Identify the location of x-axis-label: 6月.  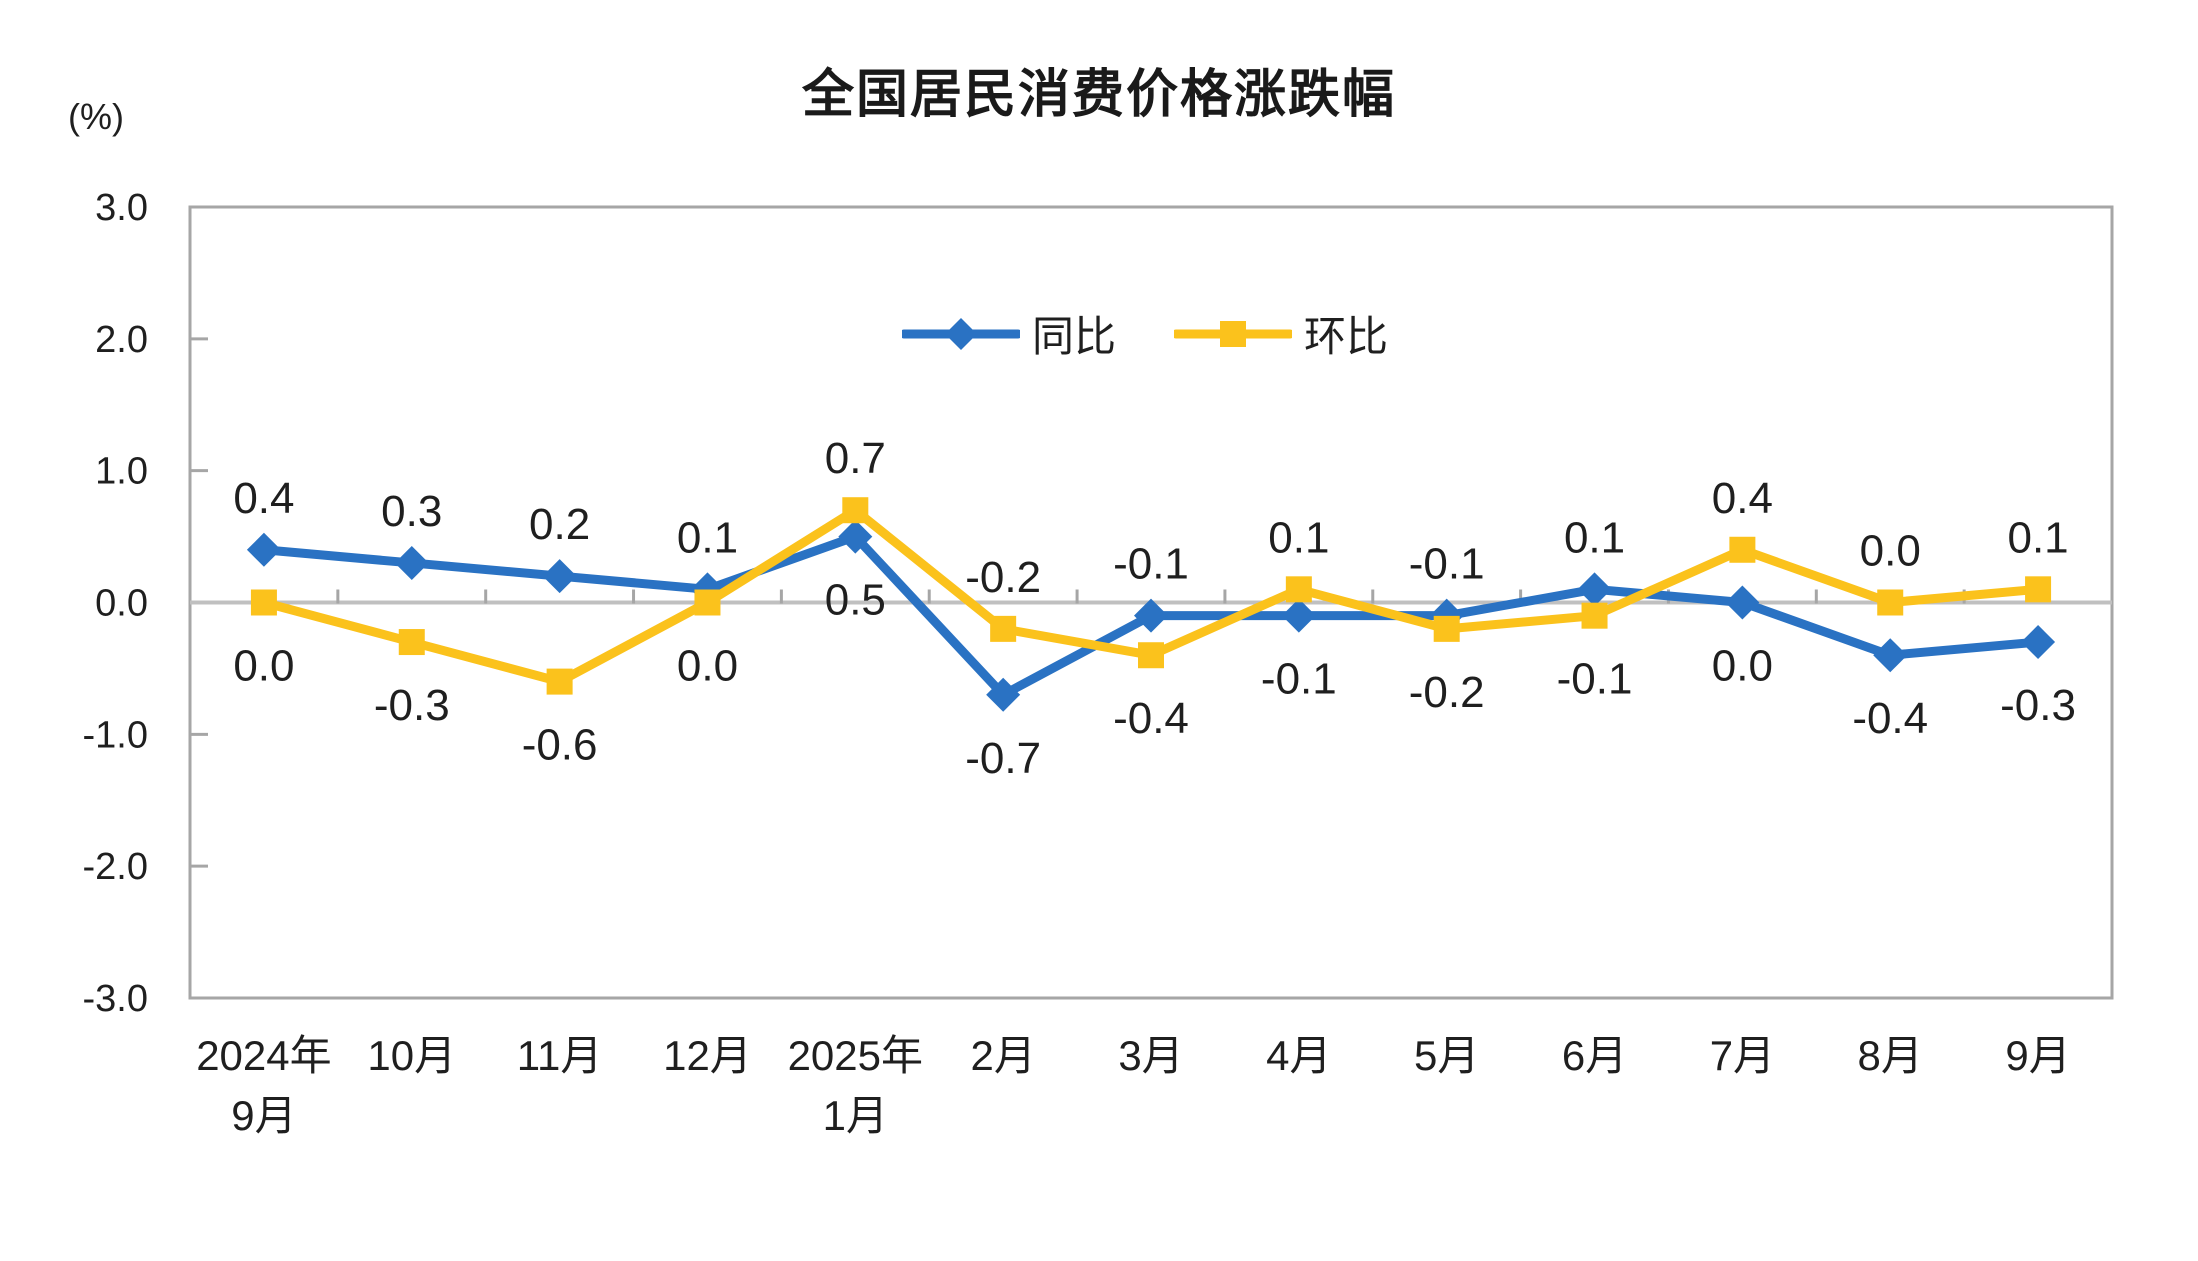
(1594, 1055).